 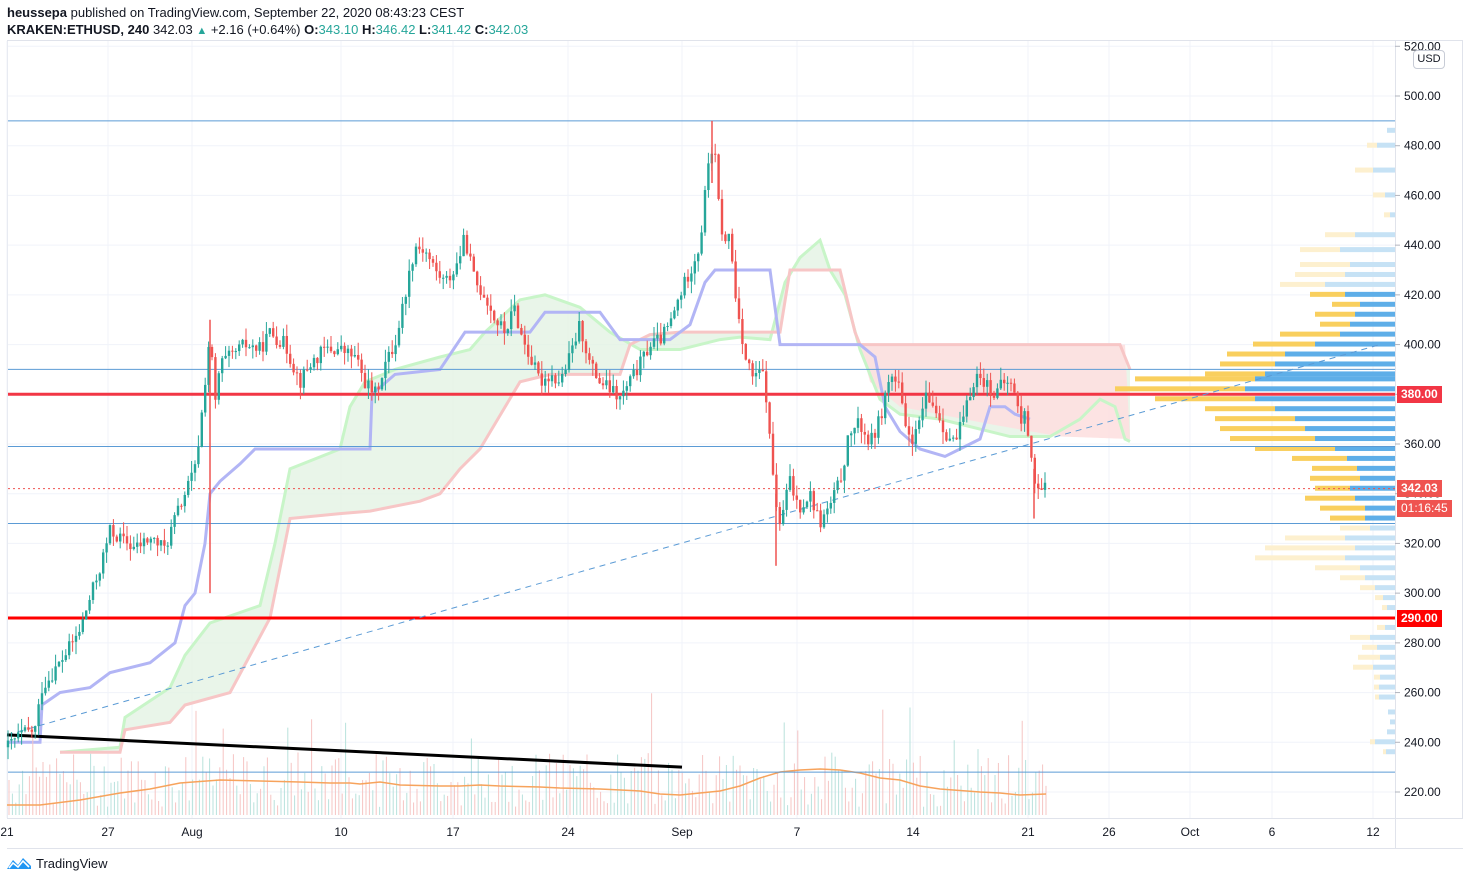 What do you see at coordinates (1373, 832) in the screenshot?
I see `time-tick-label: 12` at bounding box center [1373, 832].